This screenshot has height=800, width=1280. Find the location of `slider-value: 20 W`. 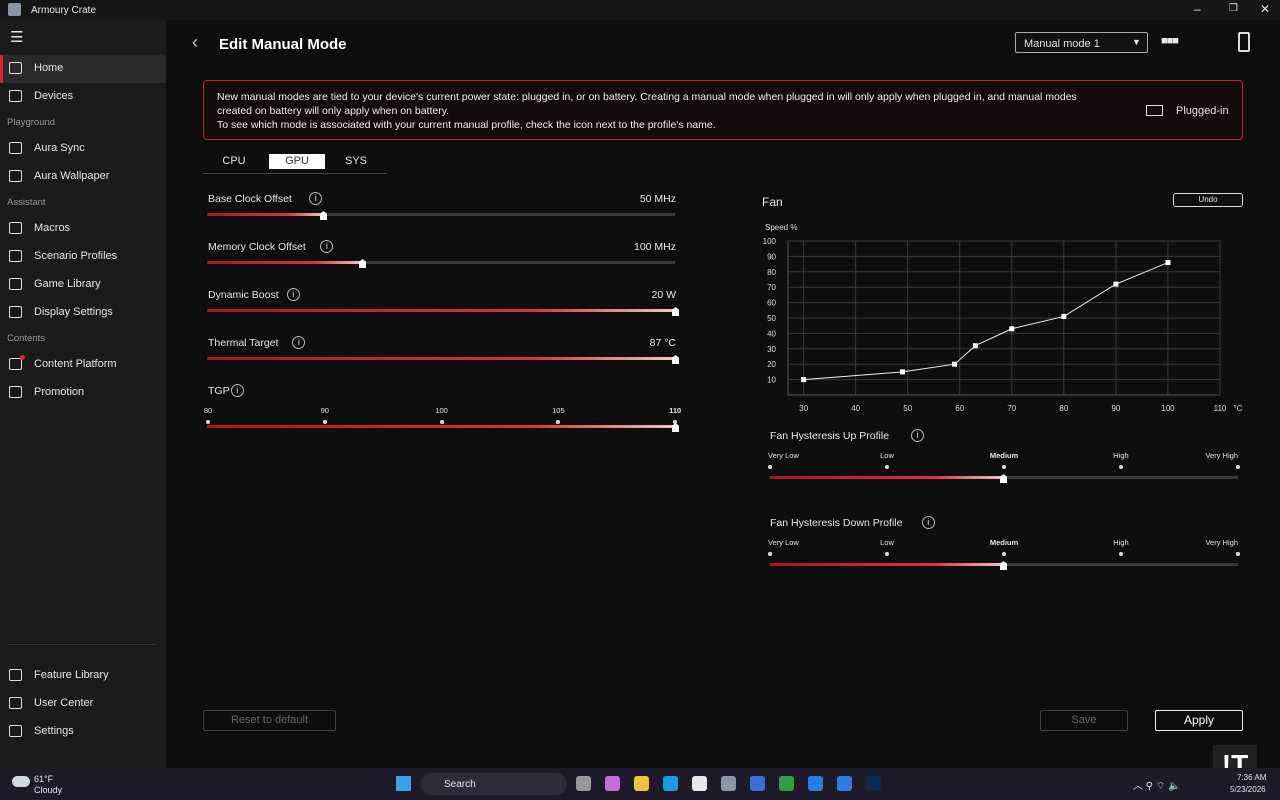

slider-value: 20 W is located at coordinates (663, 295).